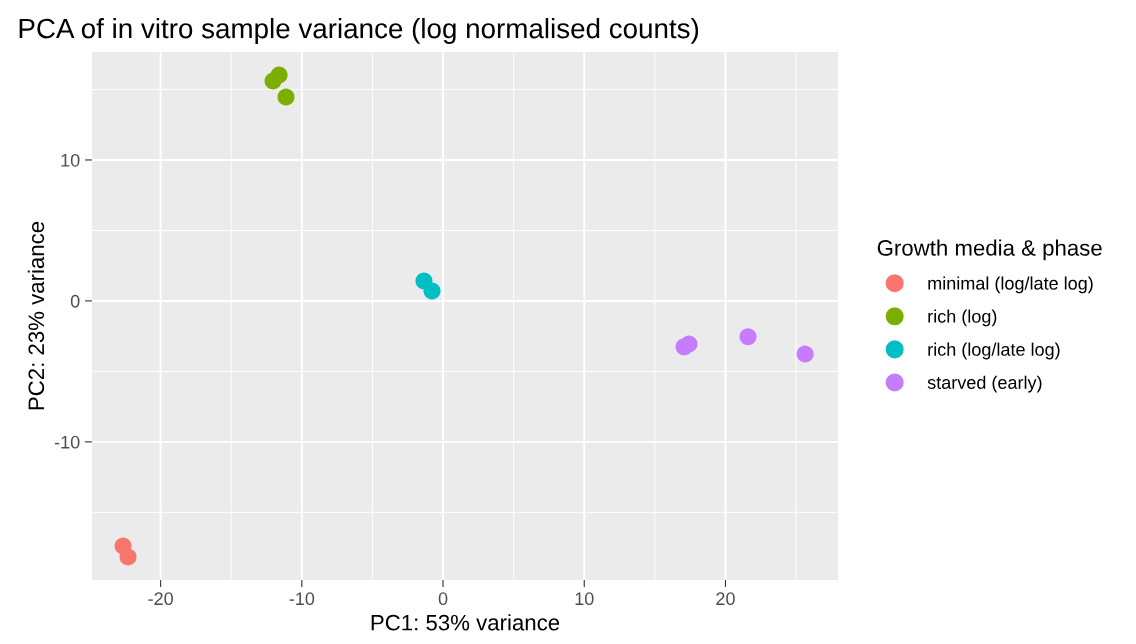 The width and height of the screenshot is (1136, 644). What do you see at coordinates (584, 599) in the screenshot?
I see `x-tick-label: 10` at bounding box center [584, 599].